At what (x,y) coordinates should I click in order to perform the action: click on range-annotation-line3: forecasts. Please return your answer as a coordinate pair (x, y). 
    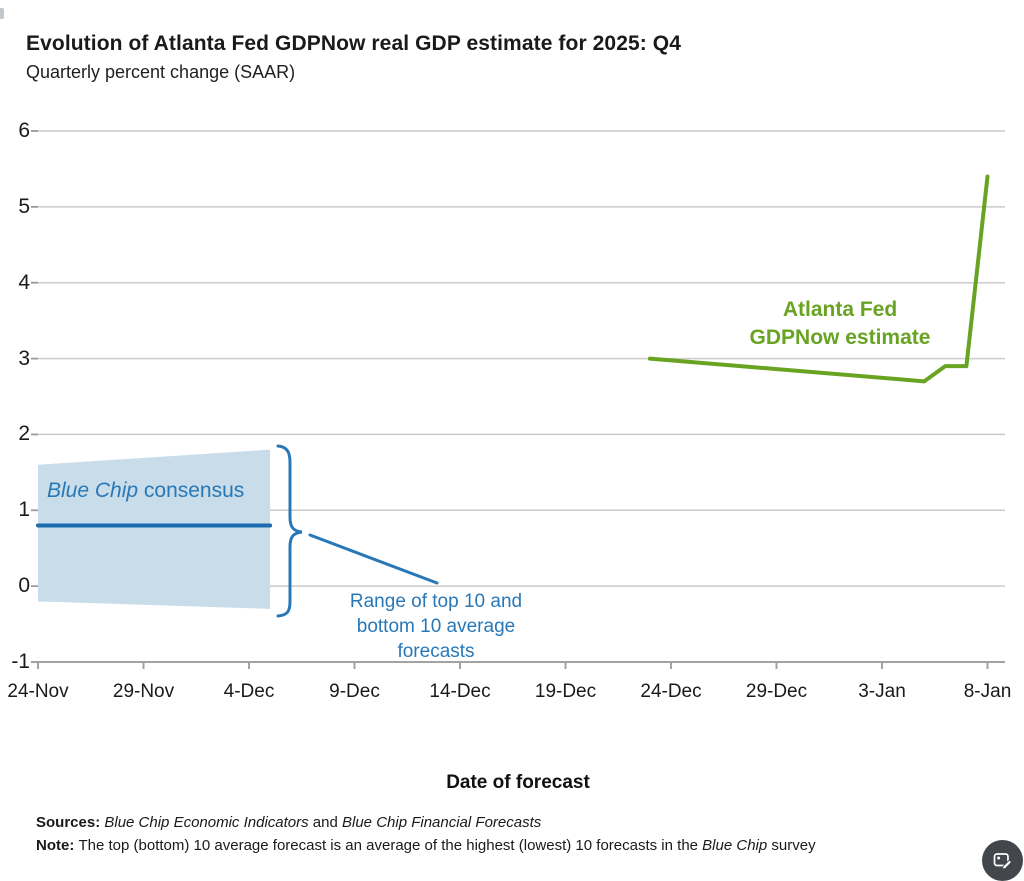
    Looking at the image, I should click on (436, 651).